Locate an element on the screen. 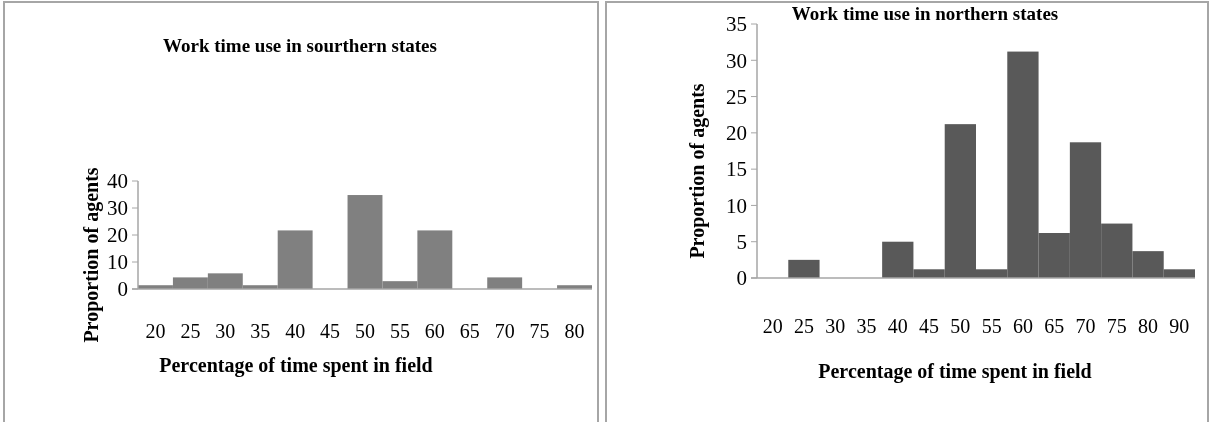 This screenshot has width=1212, height=422. y-tick-label: 35 is located at coordinates (736, 24).